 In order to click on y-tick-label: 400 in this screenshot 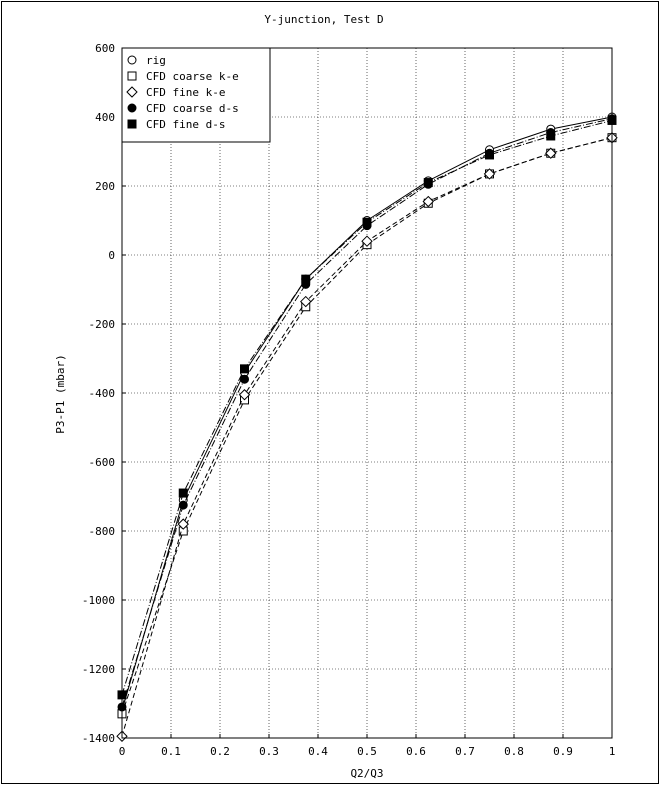, I will do `click(105, 117)`.